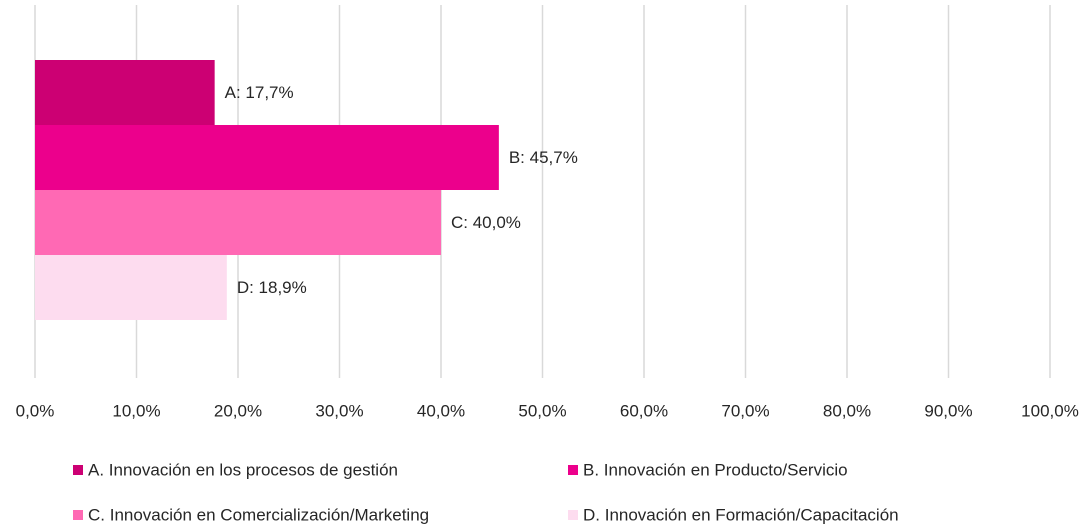 The width and height of the screenshot is (1089, 530). I want to click on x-tick-label: 60,0%, so click(644, 410).